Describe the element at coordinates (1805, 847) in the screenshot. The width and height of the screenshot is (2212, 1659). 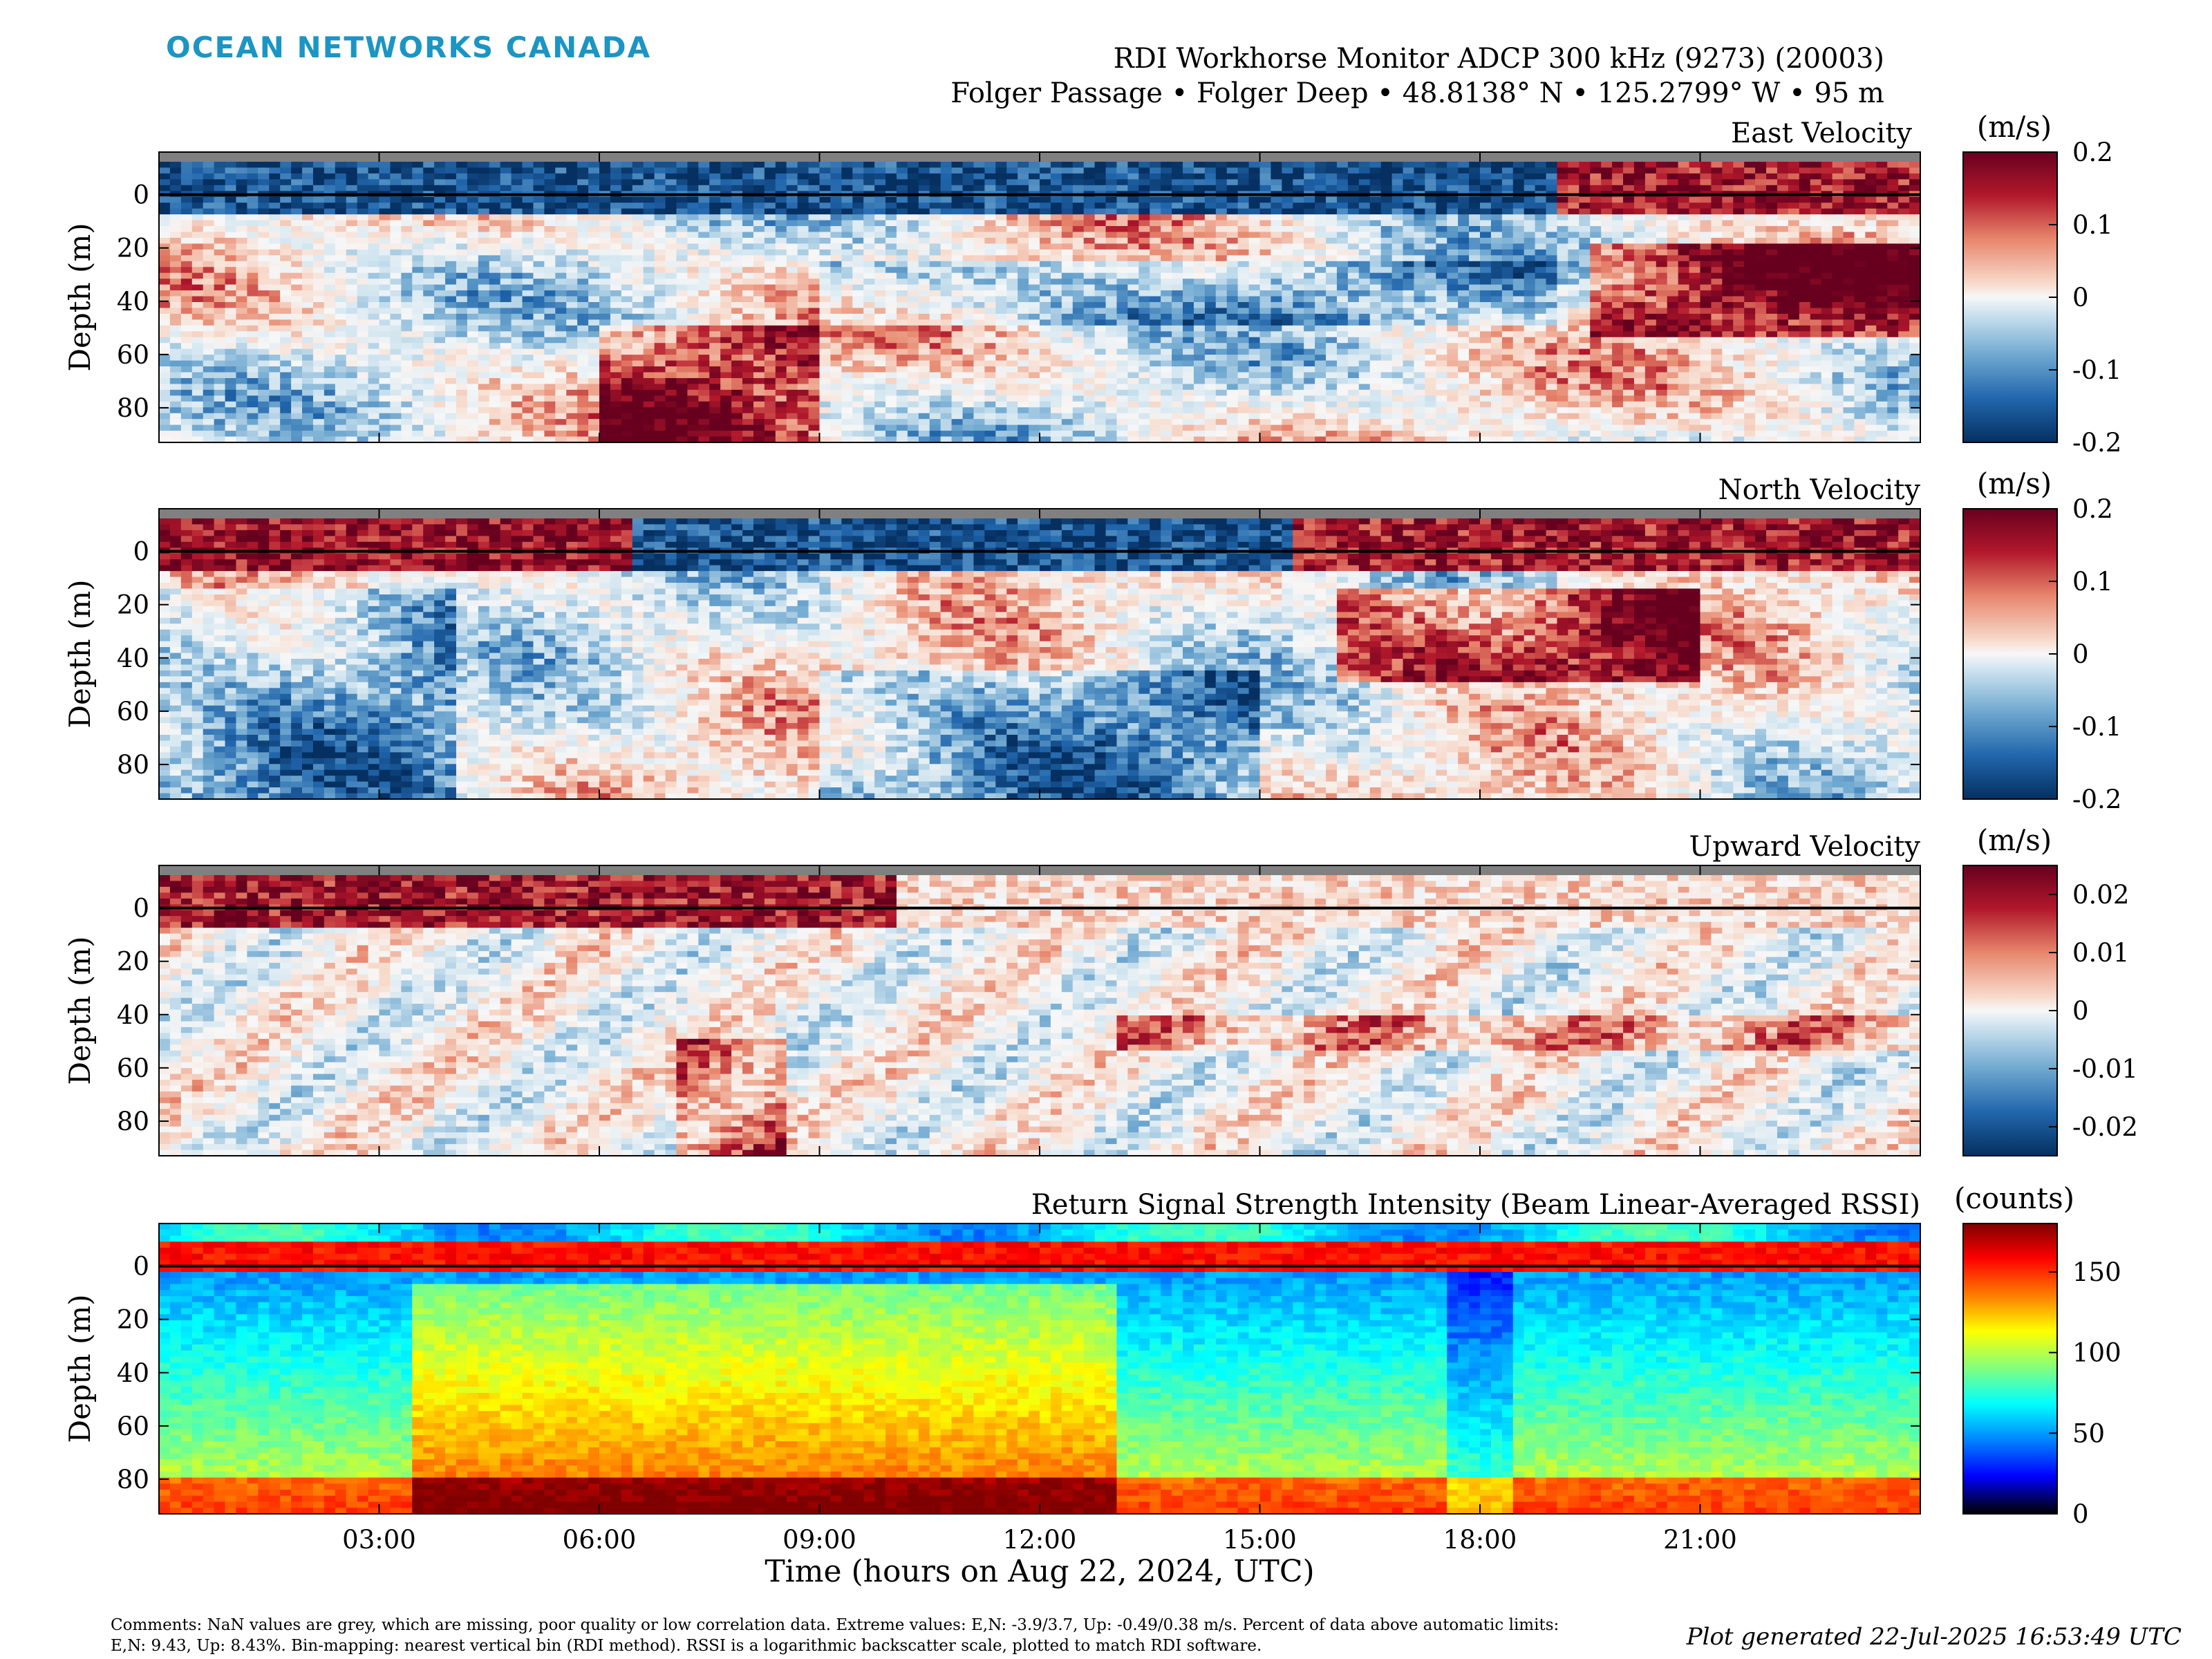
I see `panel-title: Upward Velocity` at that location.